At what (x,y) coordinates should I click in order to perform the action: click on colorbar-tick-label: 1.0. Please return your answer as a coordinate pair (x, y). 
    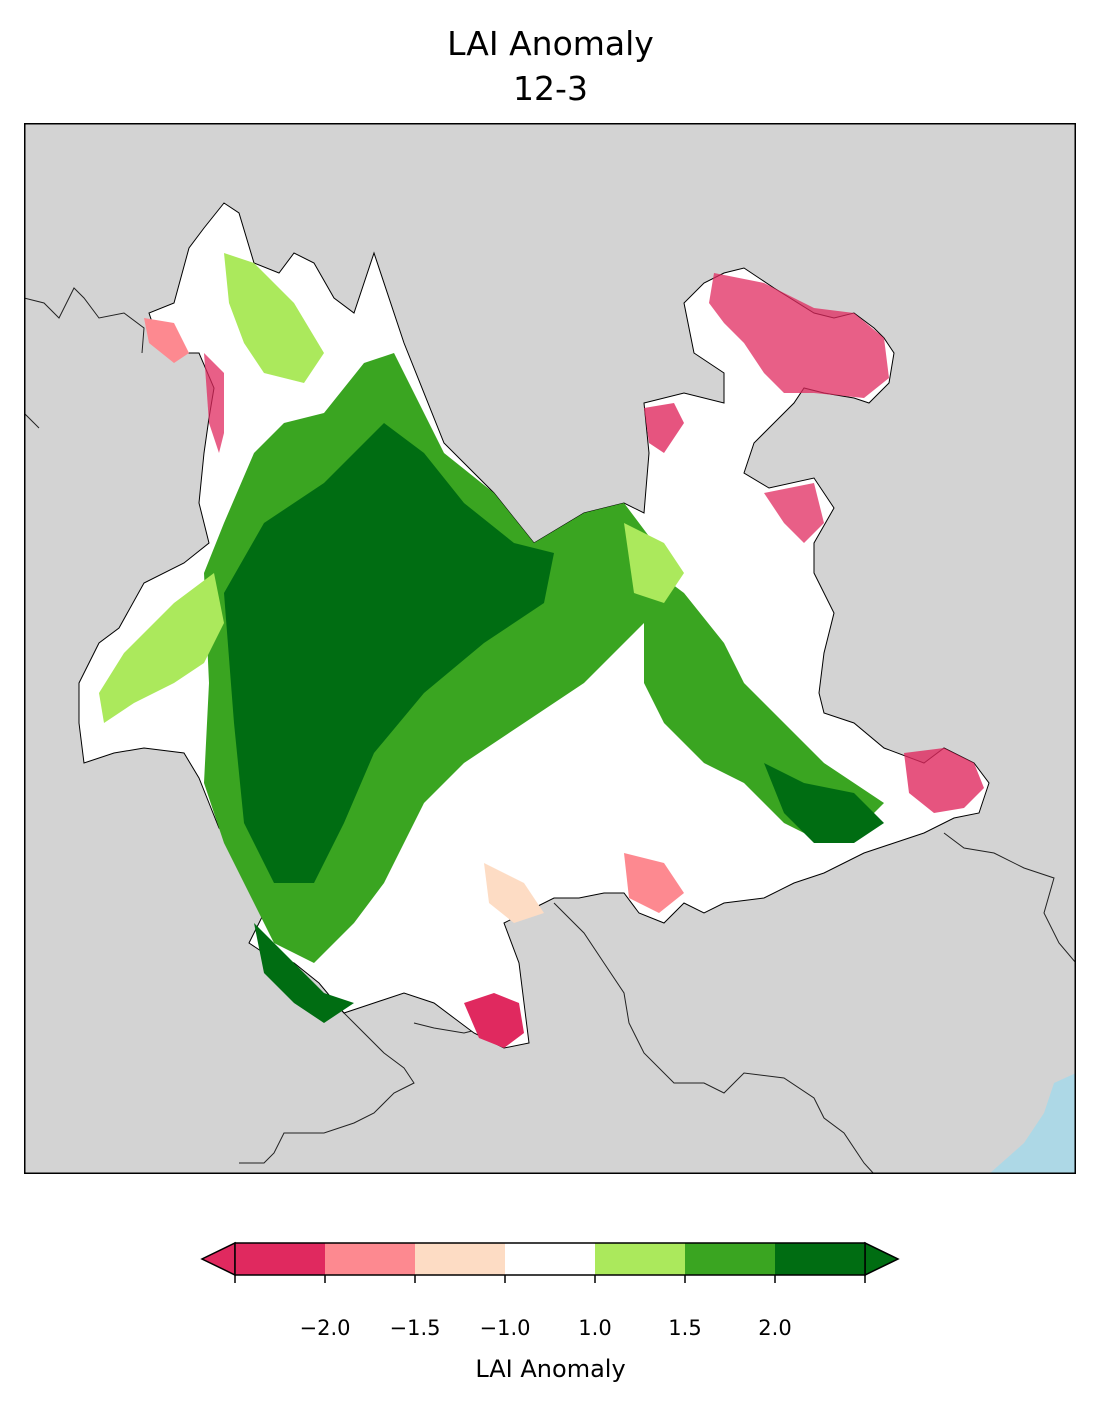
    Looking at the image, I should click on (595, 1328).